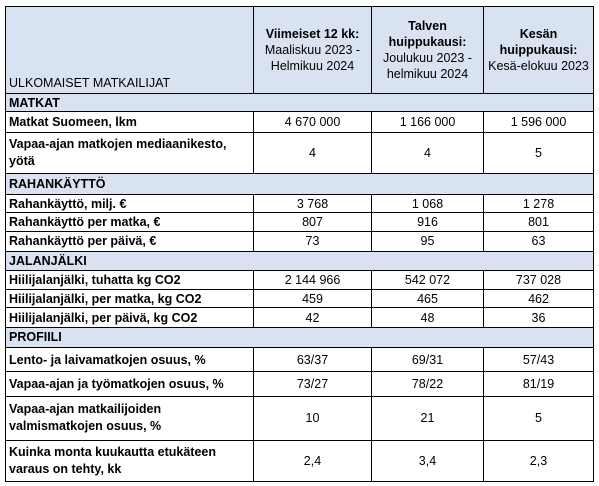  What do you see at coordinates (312, 203) in the screenshot?
I see `cell-value: 3 768` at bounding box center [312, 203].